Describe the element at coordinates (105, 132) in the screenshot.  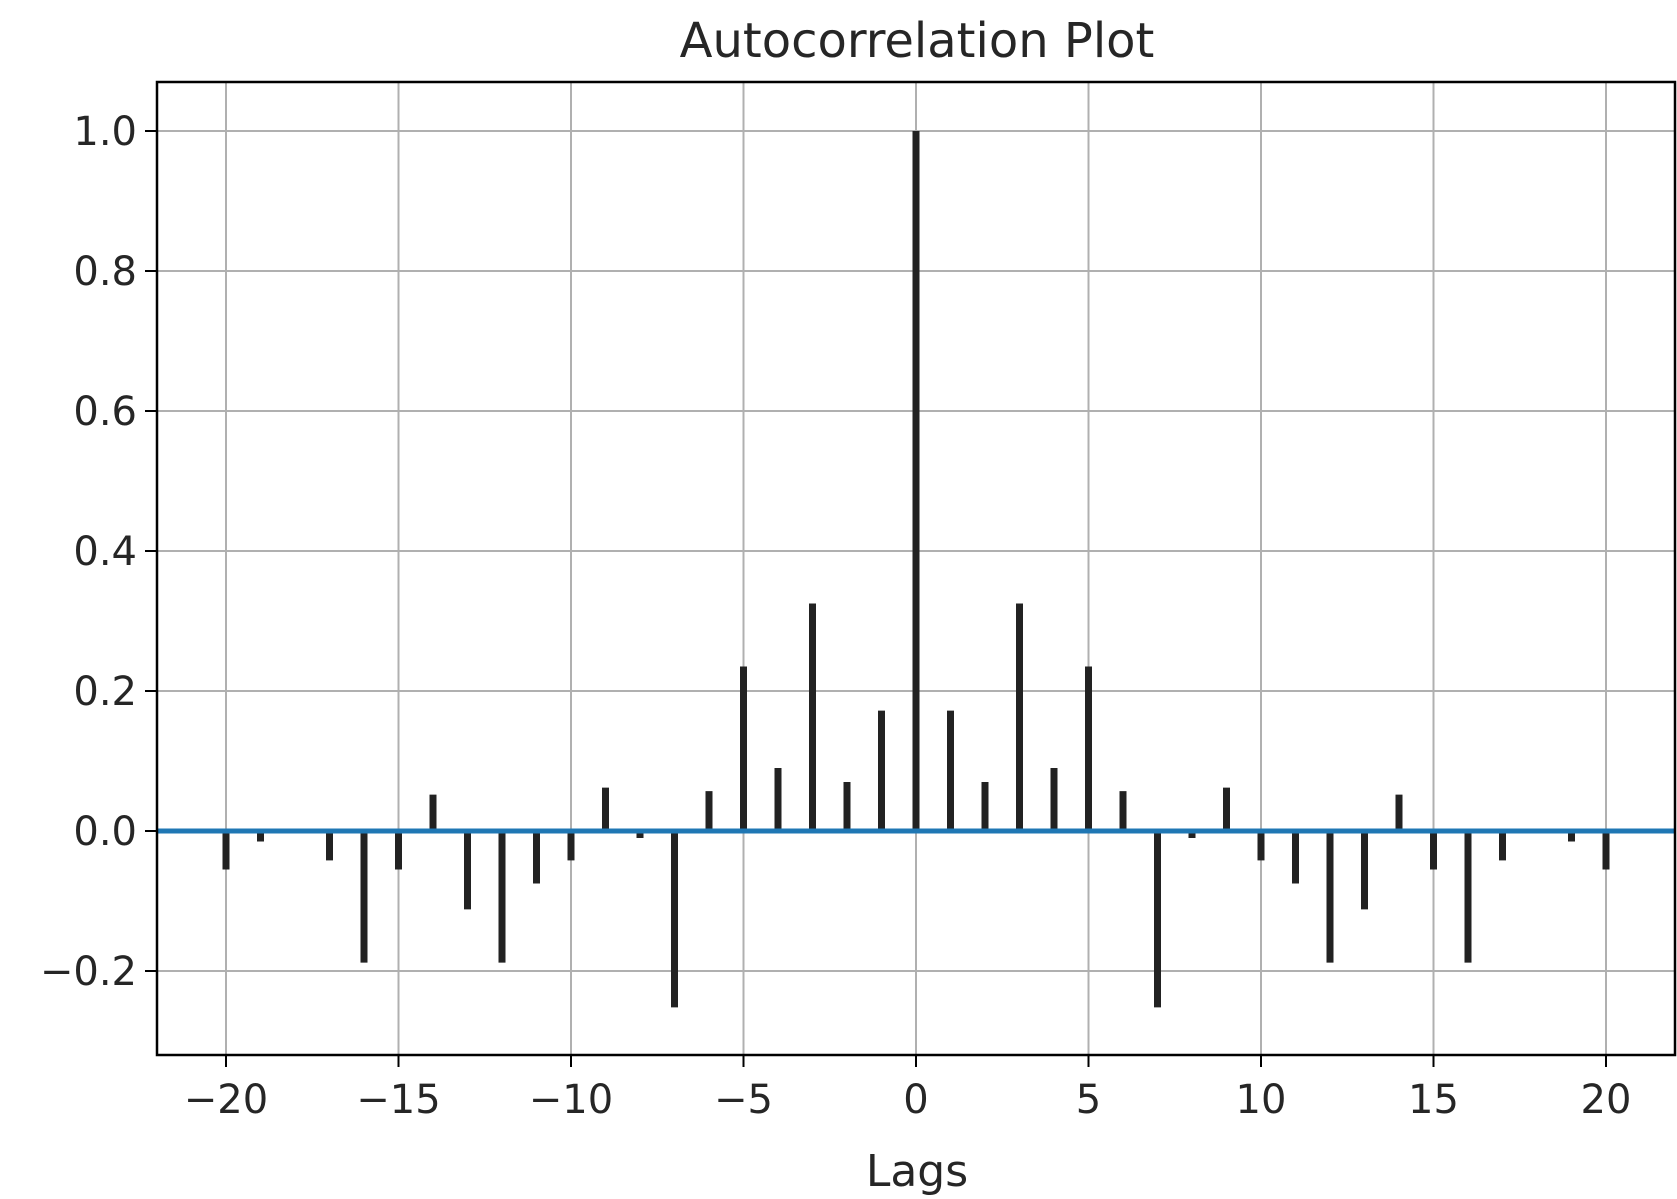
I see `y-tick-label: 1.0` at that location.